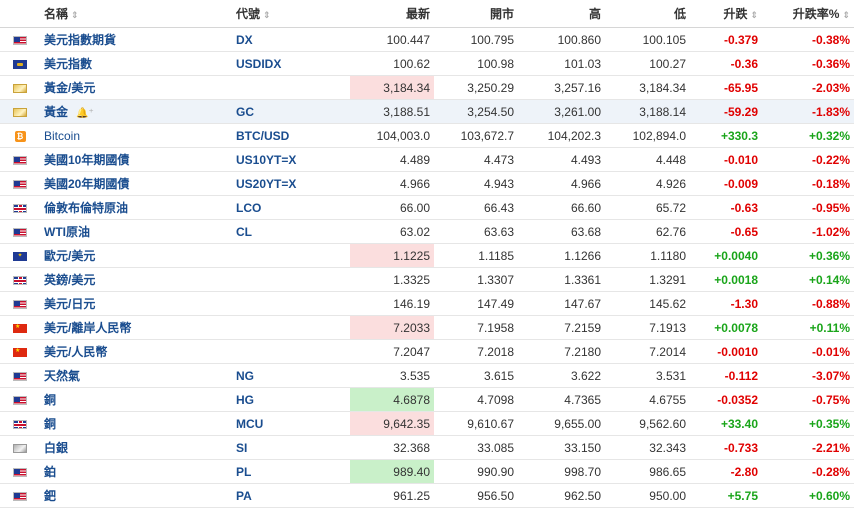 Image resolution: width=854 pixels, height=513 pixels. I want to click on alert-bell-icon: 🔔⁺, so click(85, 113).